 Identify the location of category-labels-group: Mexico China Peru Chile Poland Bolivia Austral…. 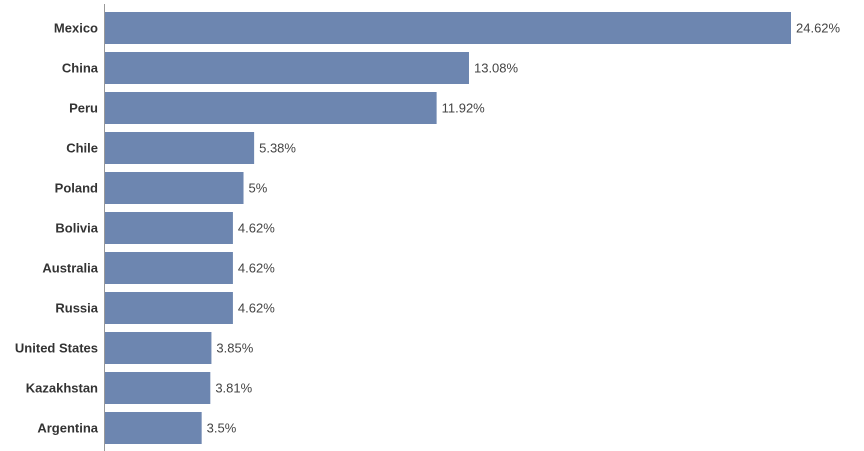
(57, 228).